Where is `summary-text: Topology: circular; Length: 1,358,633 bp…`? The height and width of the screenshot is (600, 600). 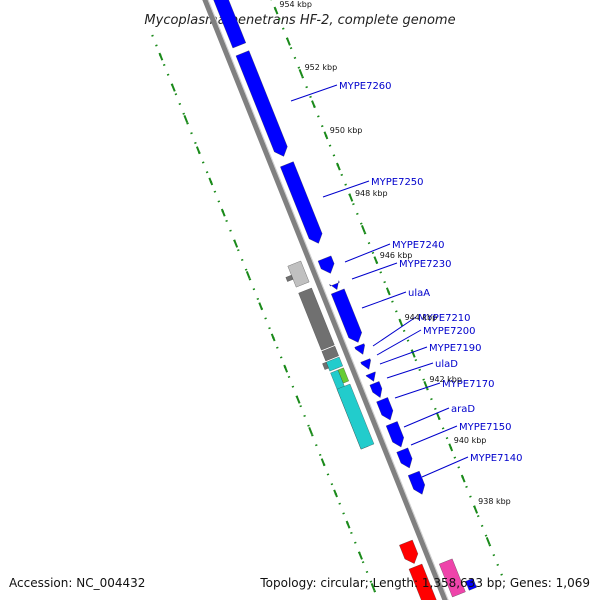 summary-text: Topology: circular; Length: 1,358,633 bp… is located at coordinates (424, 583).